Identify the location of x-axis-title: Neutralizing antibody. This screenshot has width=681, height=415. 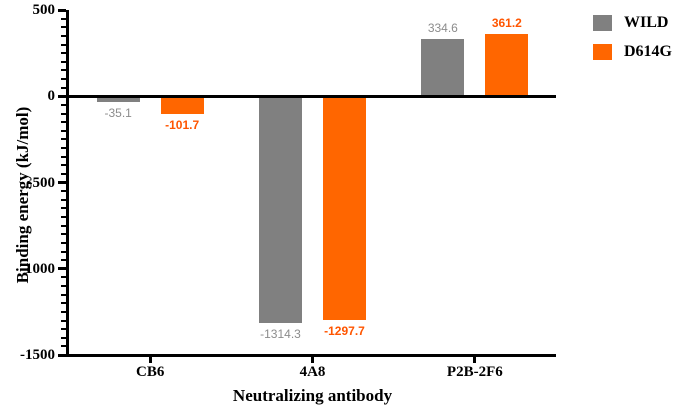
(312, 395).